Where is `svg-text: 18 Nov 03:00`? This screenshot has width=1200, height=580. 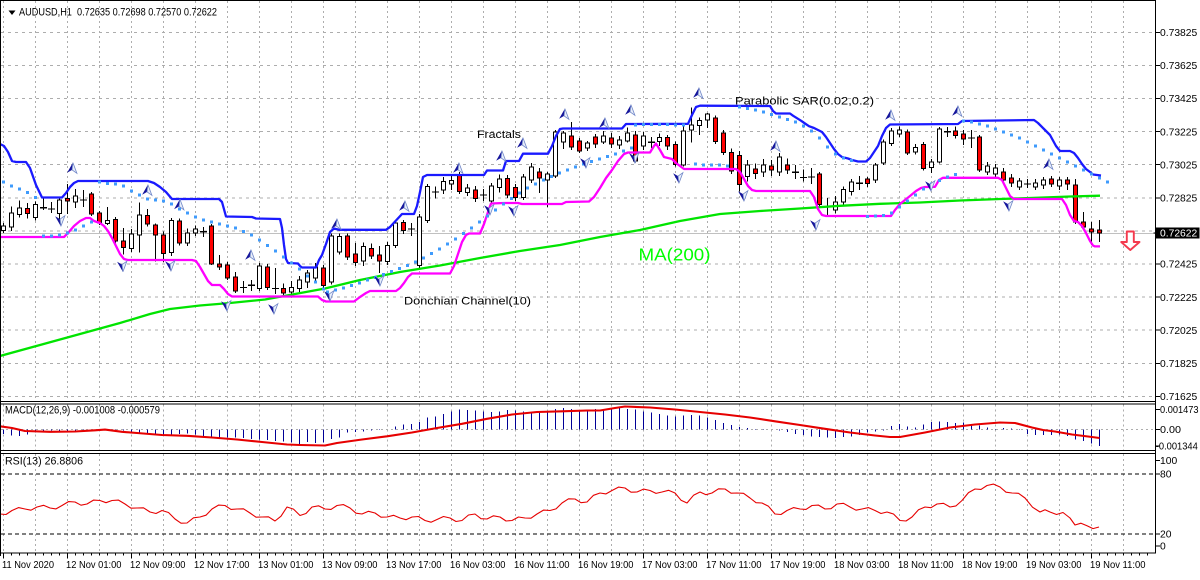
svg-text: 18 Nov 03:00 is located at coordinates (862, 565).